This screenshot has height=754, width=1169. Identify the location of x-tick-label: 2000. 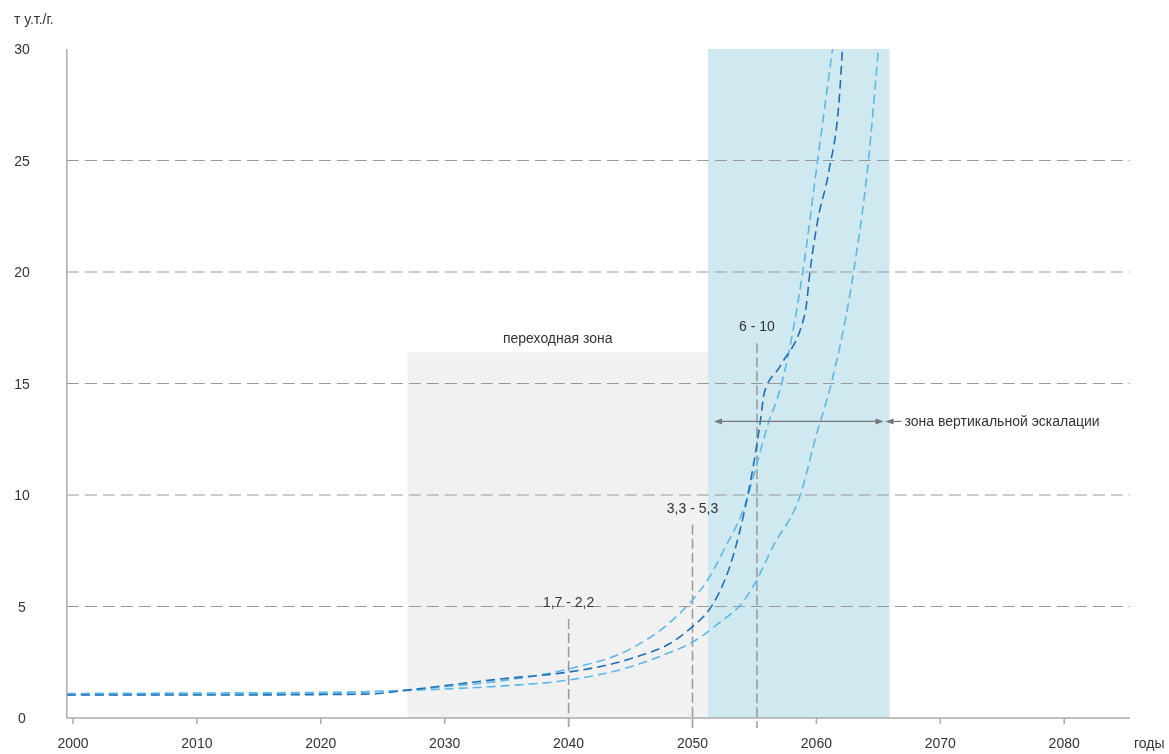
(73, 743).